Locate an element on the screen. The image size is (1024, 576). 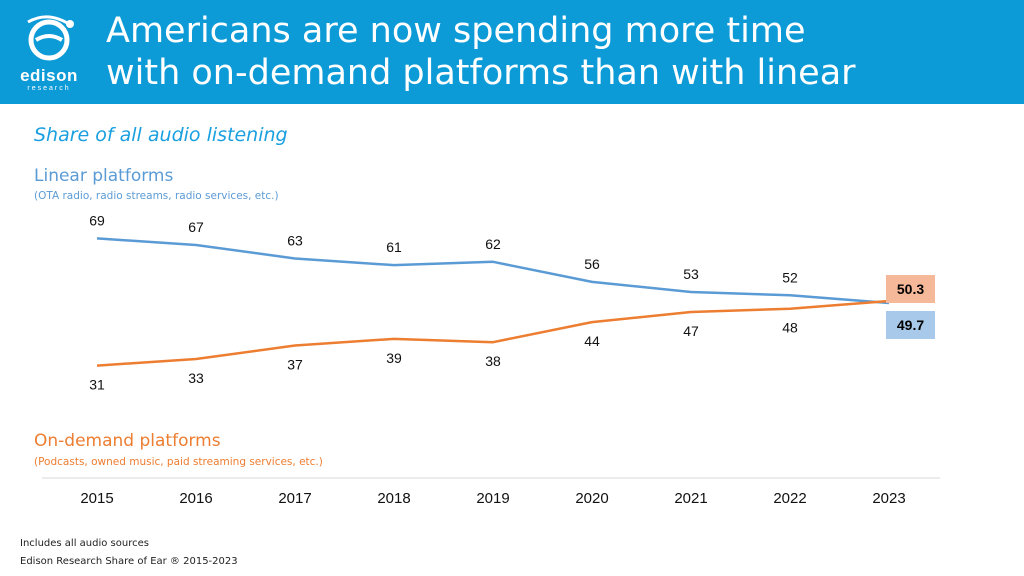
data-label-linear-2023: 49.7 is located at coordinates (910, 325).